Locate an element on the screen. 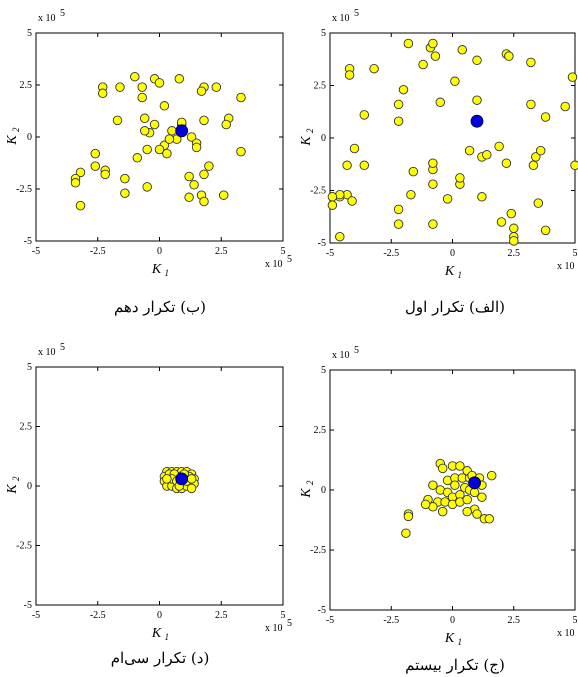 The width and height of the screenshot is (578, 677). panel-caption: (الف) تکرار اول is located at coordinates (455, 307).